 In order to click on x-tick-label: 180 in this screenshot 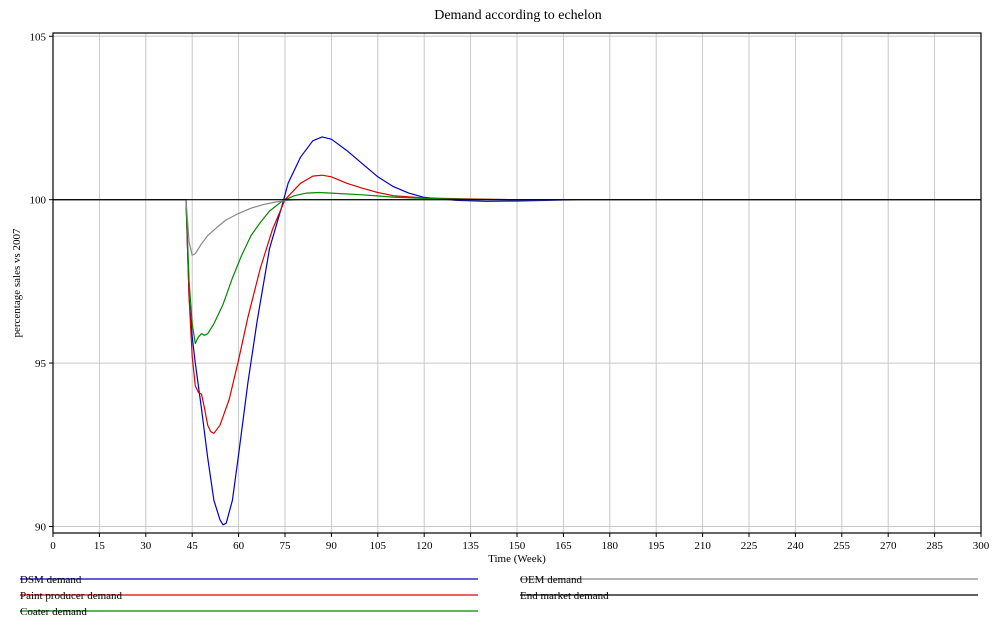, I will do `click(610, 546)`.